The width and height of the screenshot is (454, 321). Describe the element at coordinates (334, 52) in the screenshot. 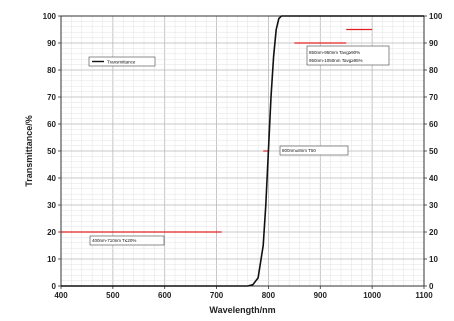

I see `annotation-text: 850nm-950nm Tavg≥90%` at that location.